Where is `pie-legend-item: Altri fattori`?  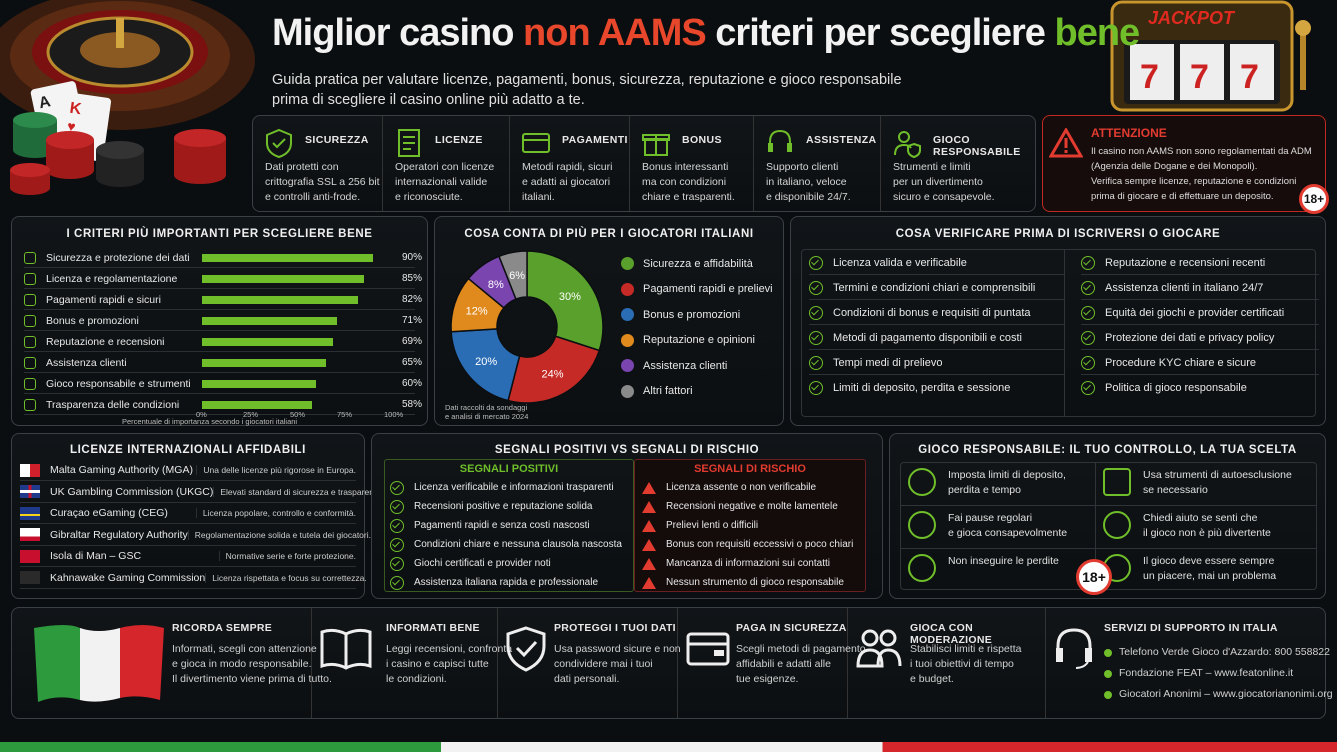 pie-legend-item: Altri fattori is located at coordinates (657, 391).